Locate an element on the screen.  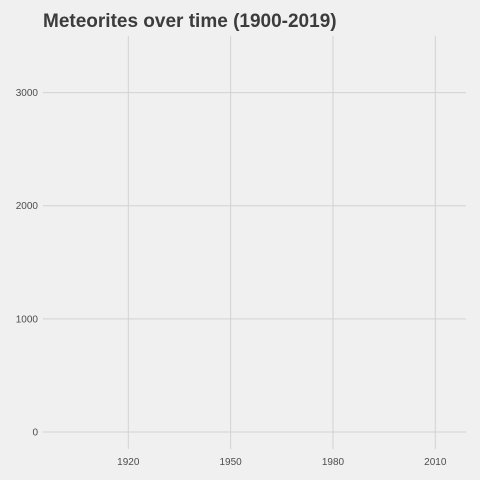
y-tick-label: 0 is located at coordinates (35, 433).